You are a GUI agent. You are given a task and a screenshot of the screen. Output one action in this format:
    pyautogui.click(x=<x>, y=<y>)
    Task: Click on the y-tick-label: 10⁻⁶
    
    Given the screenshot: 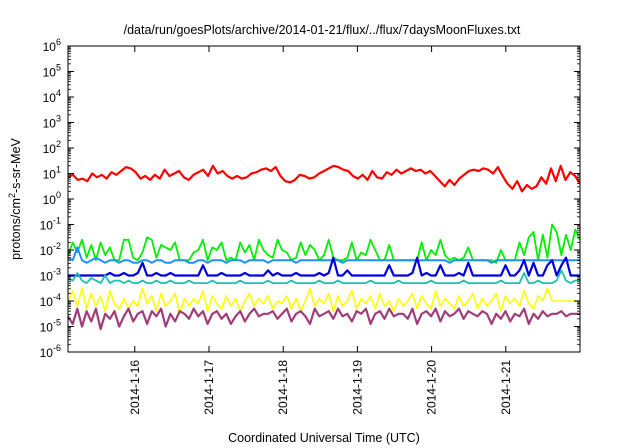 What is the action you would take?
    pyautogui.click(x=50, y=351)
    